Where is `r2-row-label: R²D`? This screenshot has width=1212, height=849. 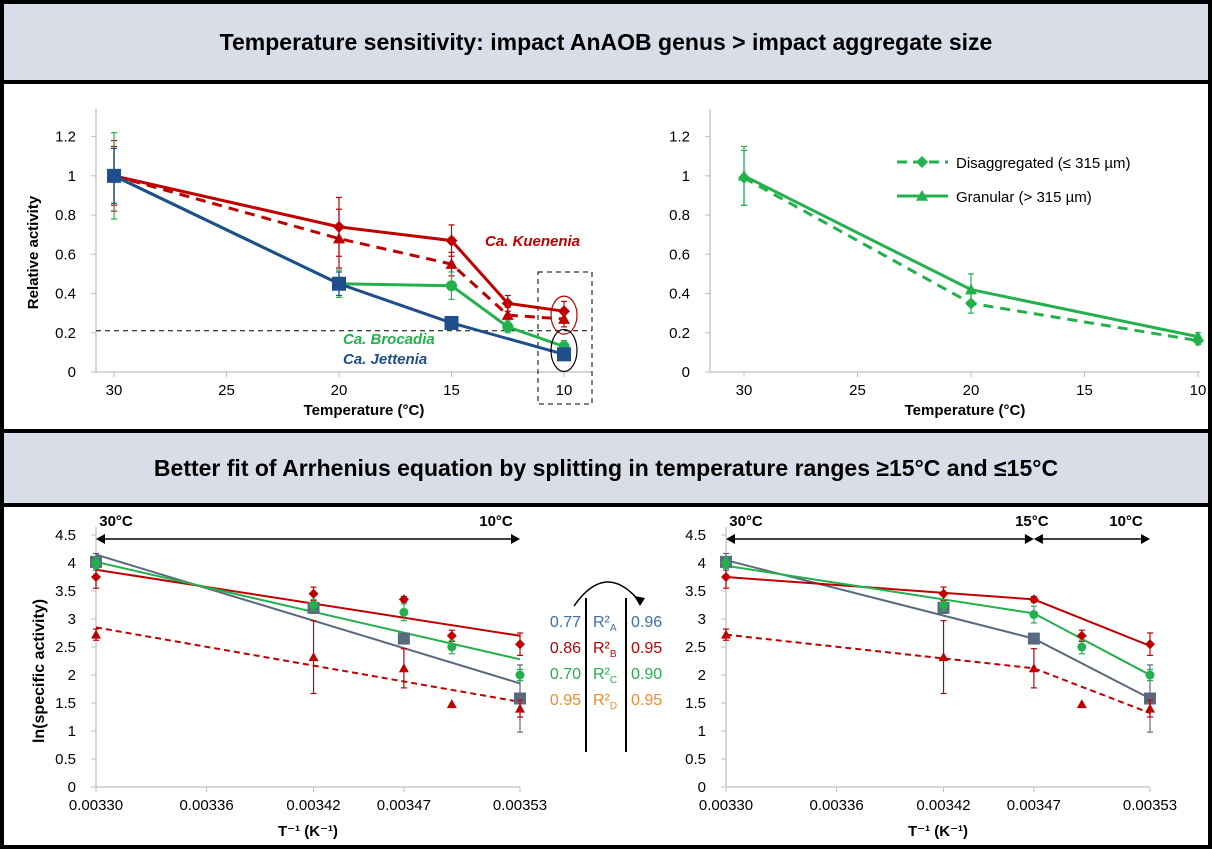 r2-row-label: R²D is located at coordinates (605, 702).